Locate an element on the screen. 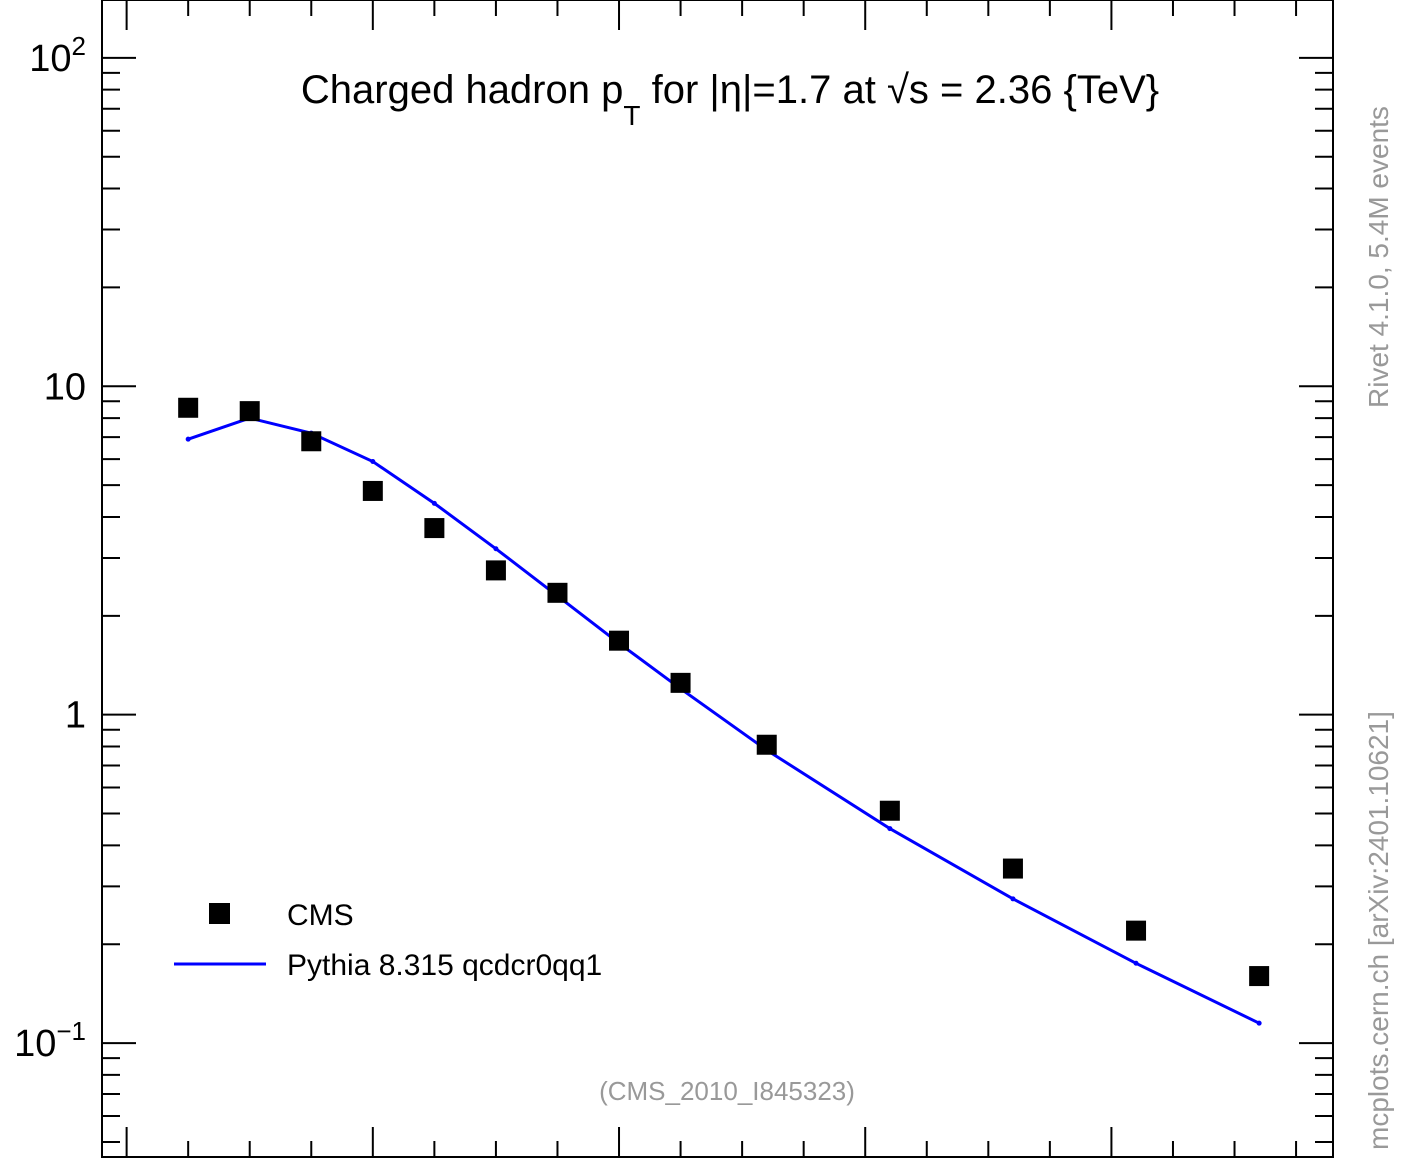 The height and width of the screenshot is (1161, 1406). legend-label-pythia: Pythia 8.315 qcdcr0qq1 is located at coordinates (444, 965).